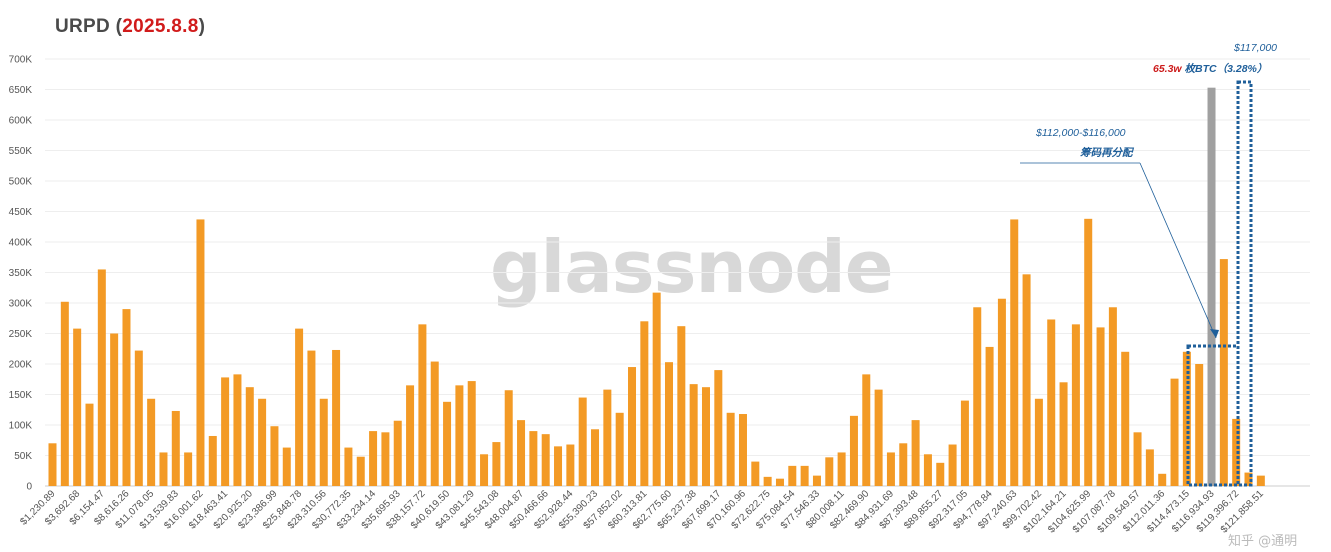 This screenshot has width=1331, height=552. What do you see at coordinates (89, 26) in the screenshot?
I see `title-prefix: URPD (` at bounding box center [89, 26].